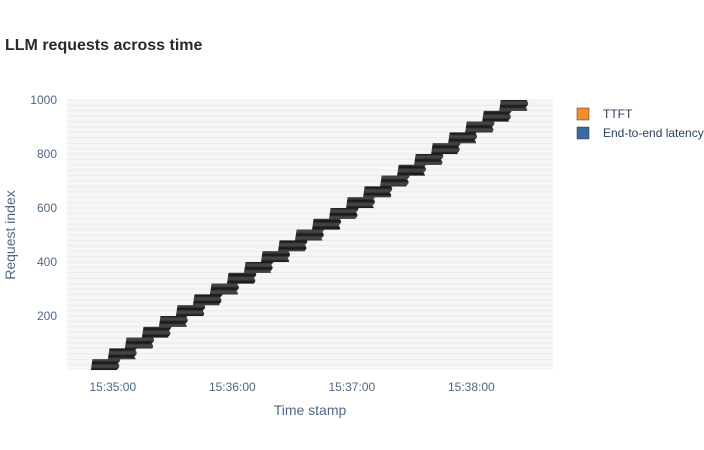 The width and height of the screenshot is (704, 450). What do you see at coordinates (43, 100) in the screenshot?
I see `y-tick-label: 1000` at bounding box center [43, 100].